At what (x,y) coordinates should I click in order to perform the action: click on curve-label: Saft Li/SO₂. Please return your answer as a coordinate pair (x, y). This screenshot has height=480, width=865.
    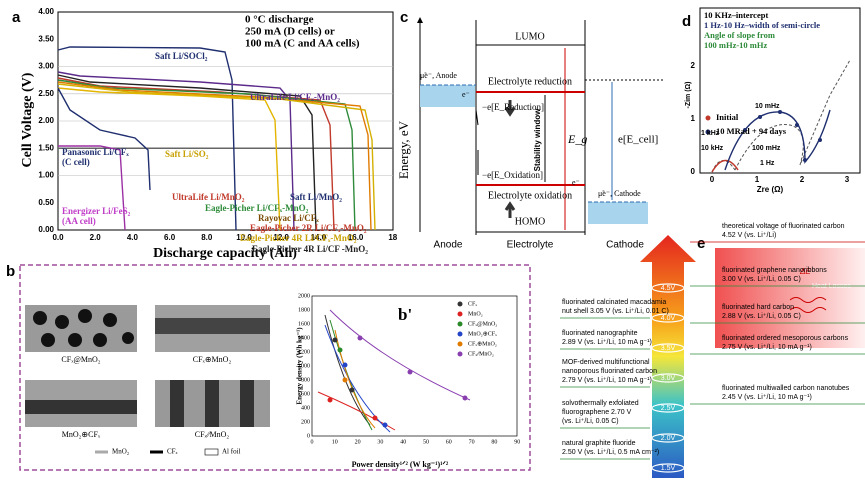
    Looking at the image, I should click on (187, 154).